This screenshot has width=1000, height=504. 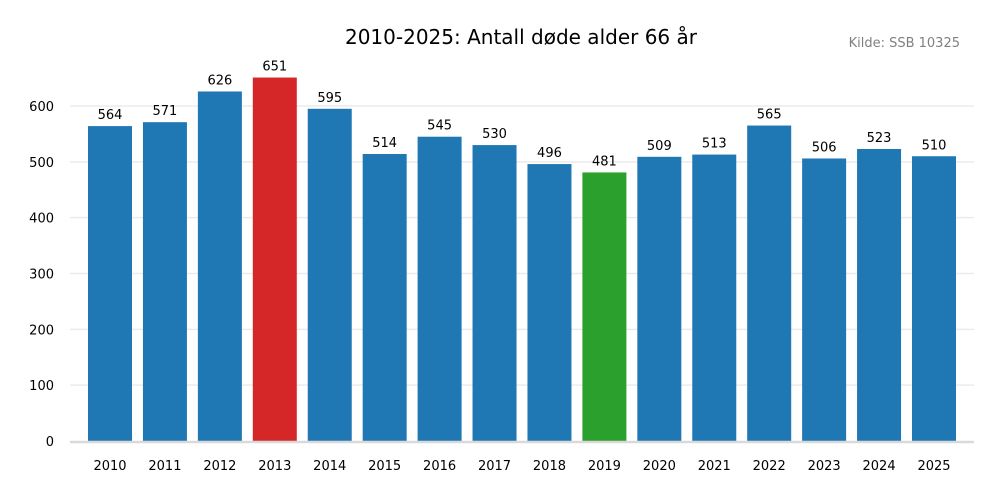 What do you see at coordinates (41, 219) in the screenshot?
I see `y-tick-label: 400` at bounding box center [41, 219].